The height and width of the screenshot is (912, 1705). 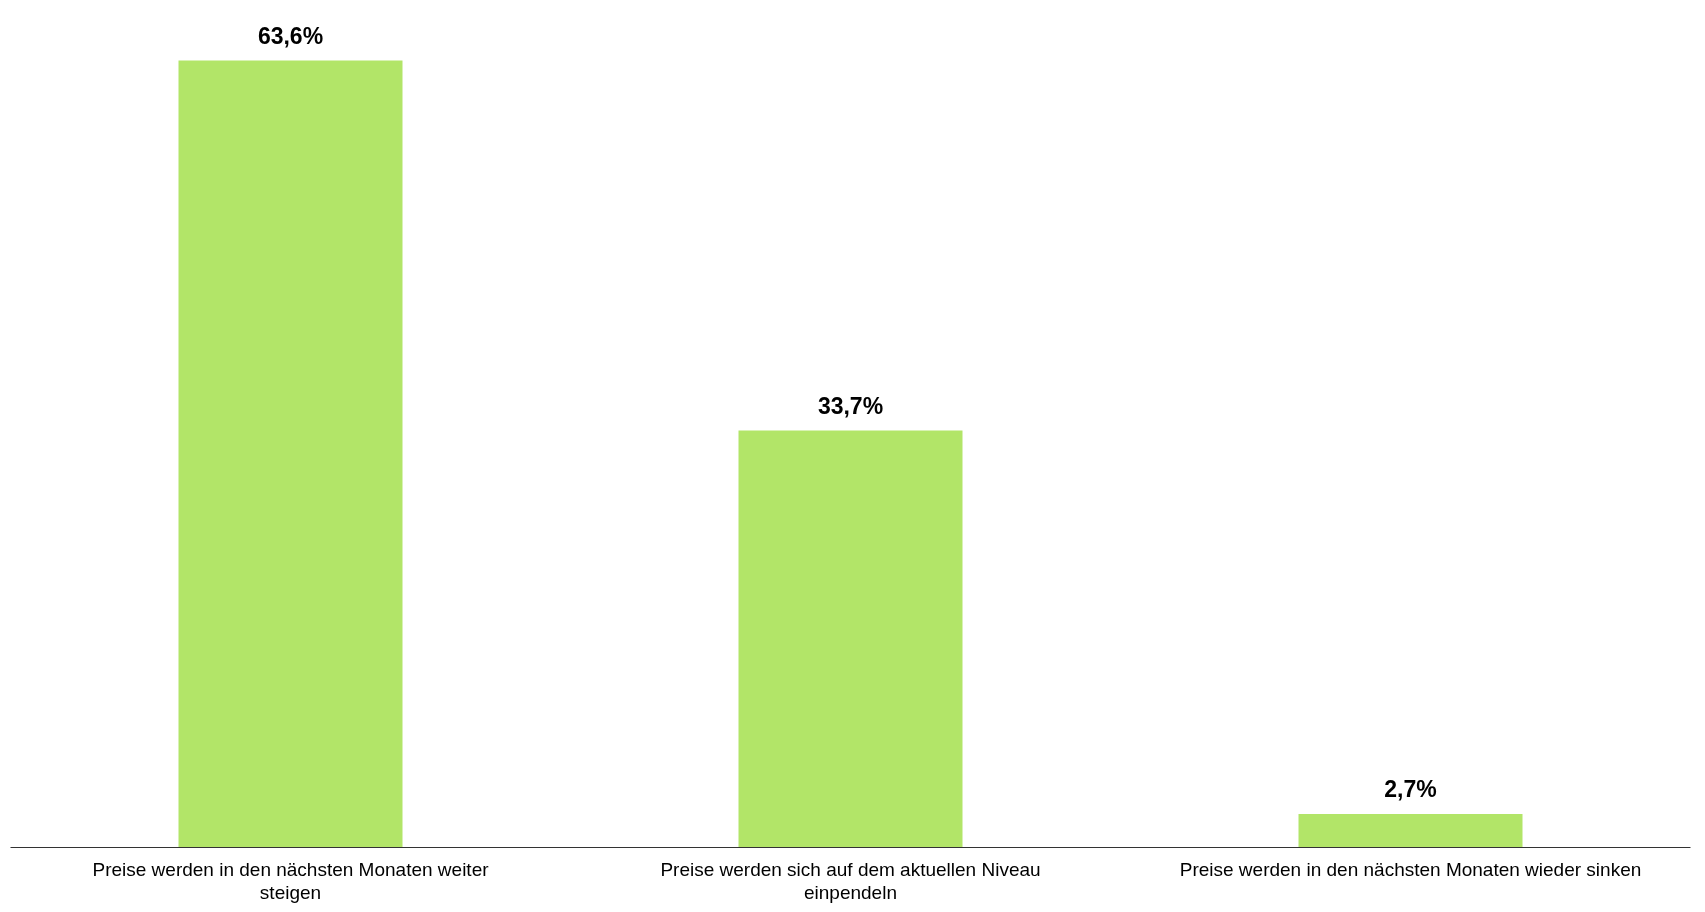 What do you see at coordinates (290, 35) in the screenshot?
I see `data-label: 63,6%` at bounding box center [290, 35].